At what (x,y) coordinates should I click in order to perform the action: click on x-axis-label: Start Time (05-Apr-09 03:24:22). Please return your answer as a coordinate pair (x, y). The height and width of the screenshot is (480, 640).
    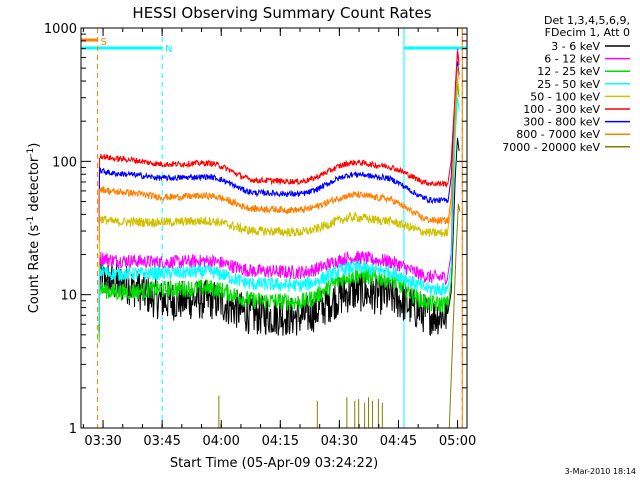
    Looking at the image, I should click on (274, 463).